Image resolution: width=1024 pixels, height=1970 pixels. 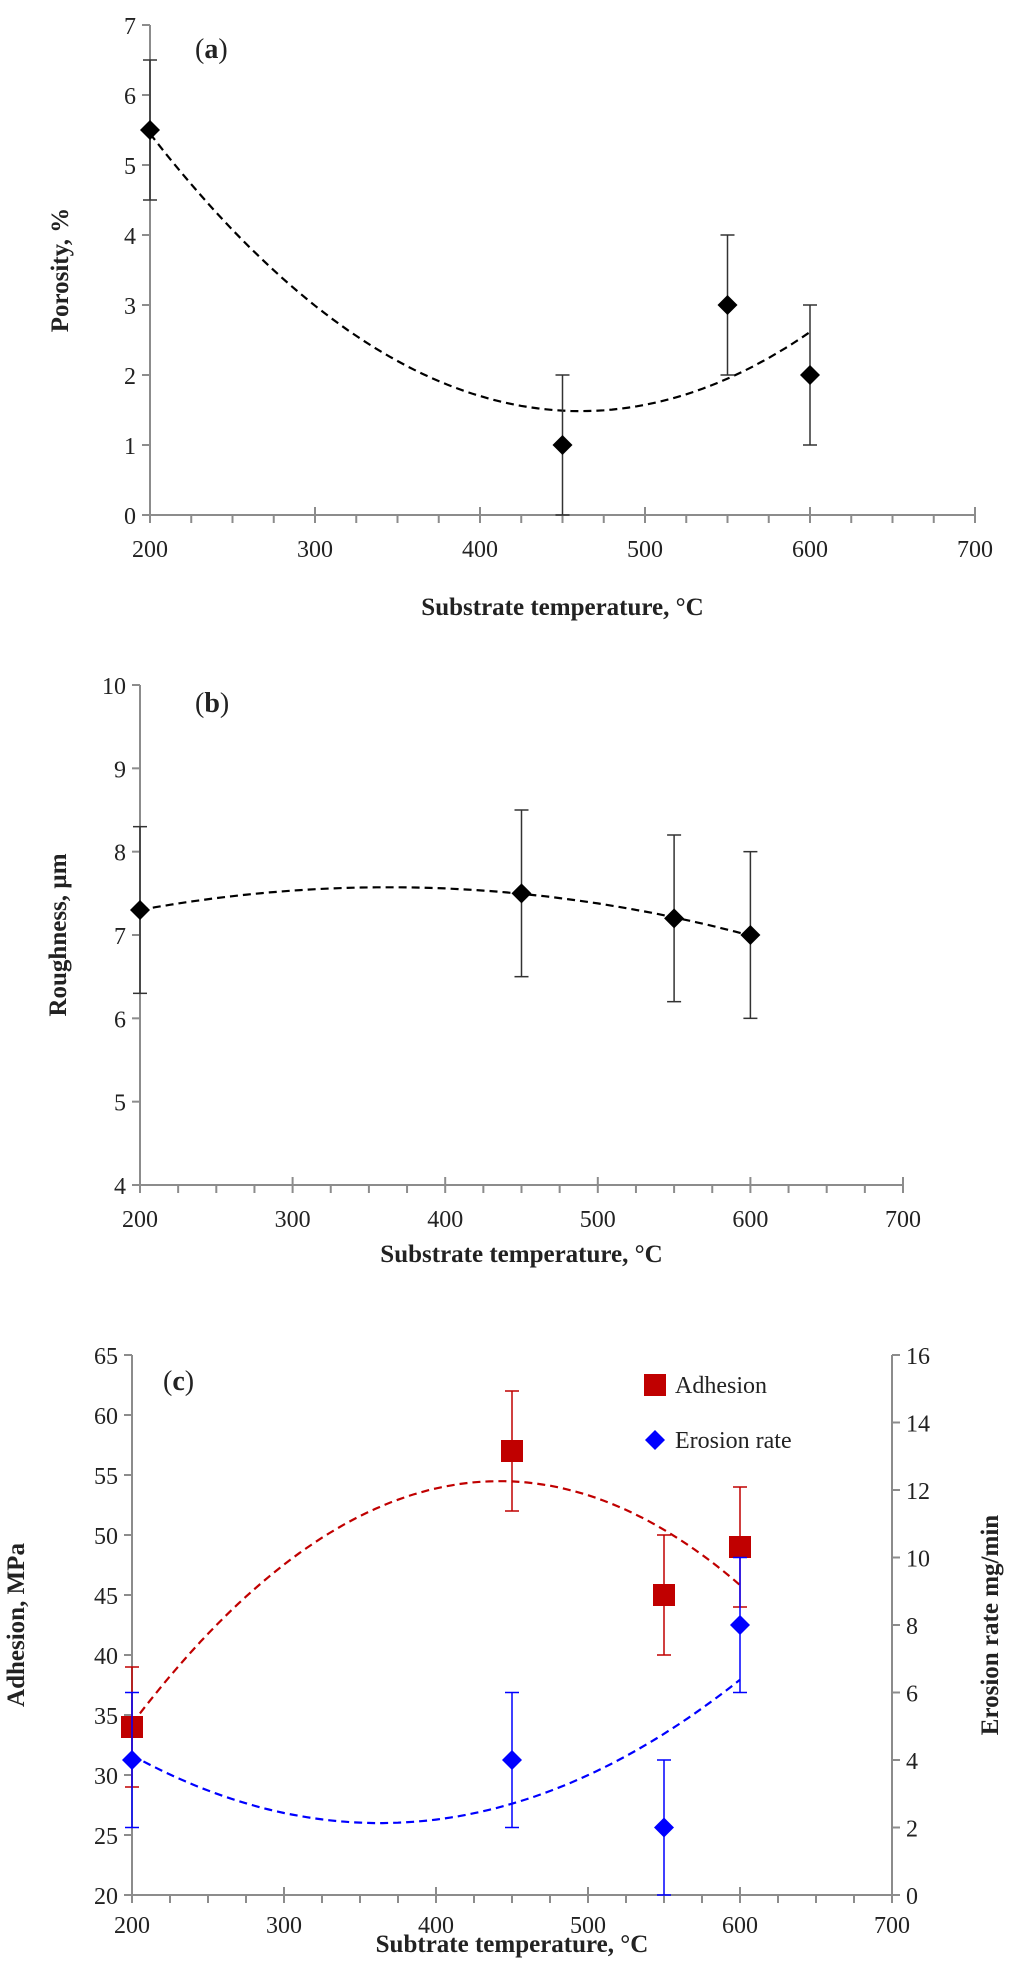 I want to click on y-tick-label: 20, so click(x=106, y=1897).